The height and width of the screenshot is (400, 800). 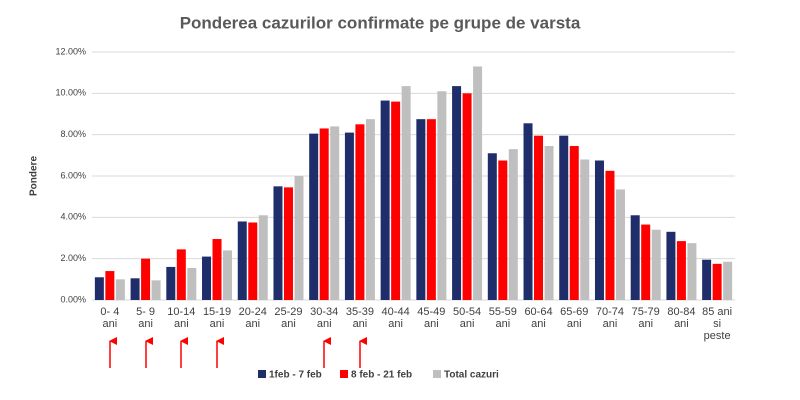 What do you see at coordinates (467, 318) in the screenshot?
I see `x-tick-label: 50-54 ani` at bounding box center [467, 318].